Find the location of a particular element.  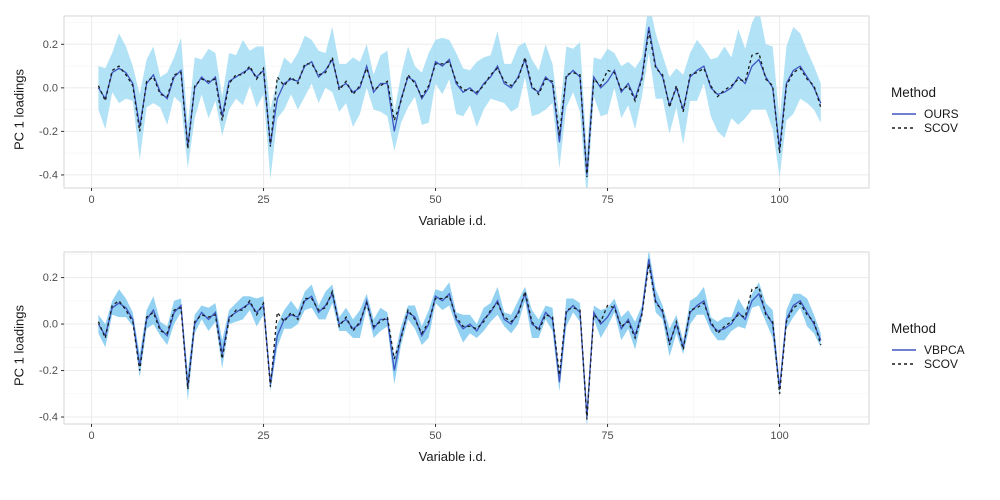

legend-entry-vbpca: VBPCA is located at coordinates (941, 350).